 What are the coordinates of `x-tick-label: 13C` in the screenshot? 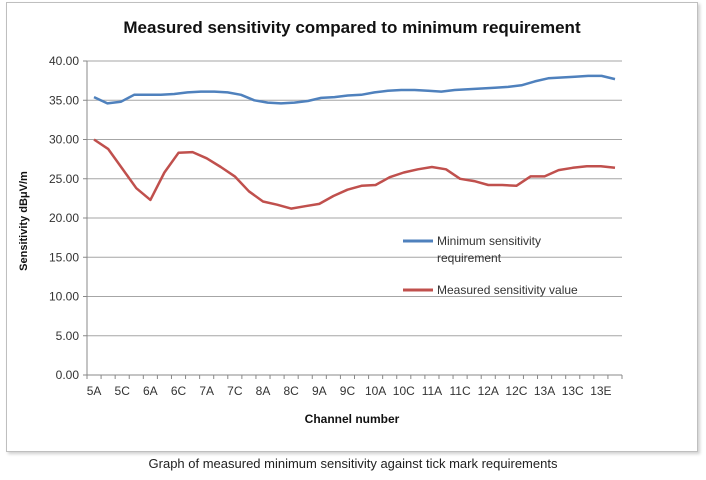 It's located at (573, 391).